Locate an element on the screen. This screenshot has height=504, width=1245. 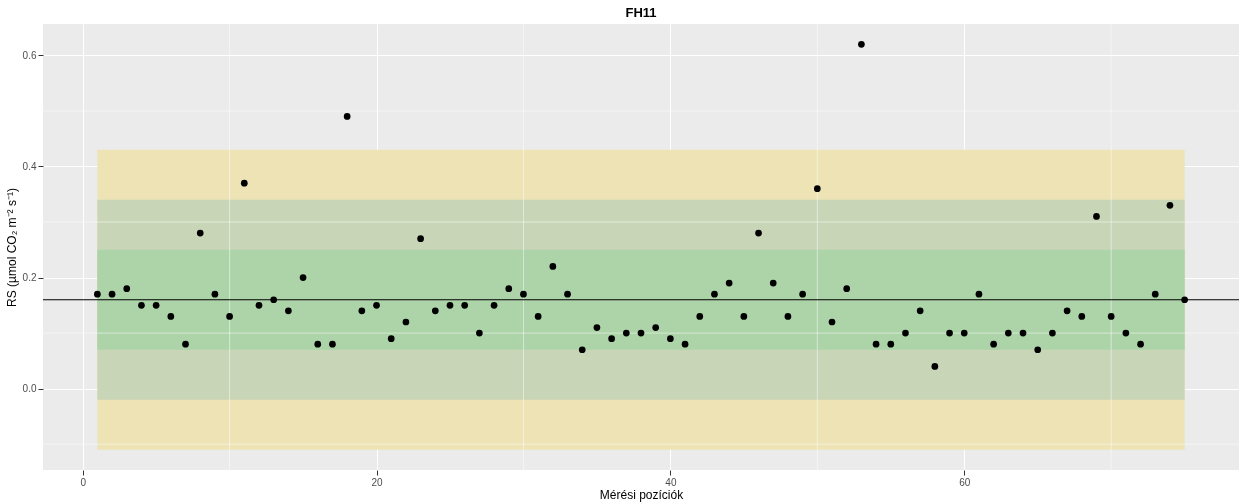
x-axis-title: Mérési pozíciók is located at coordinates (642, 494).